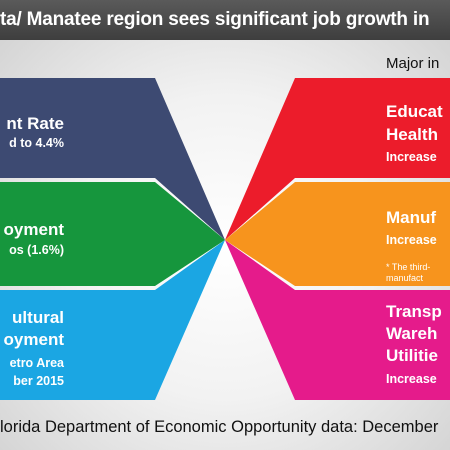 The height and width of the screenshot is (450, 450). What do you see at coordinates (408, 267) in the screenshot?
I see `footnote-line: * The third-` at bounding box center [408, 267].